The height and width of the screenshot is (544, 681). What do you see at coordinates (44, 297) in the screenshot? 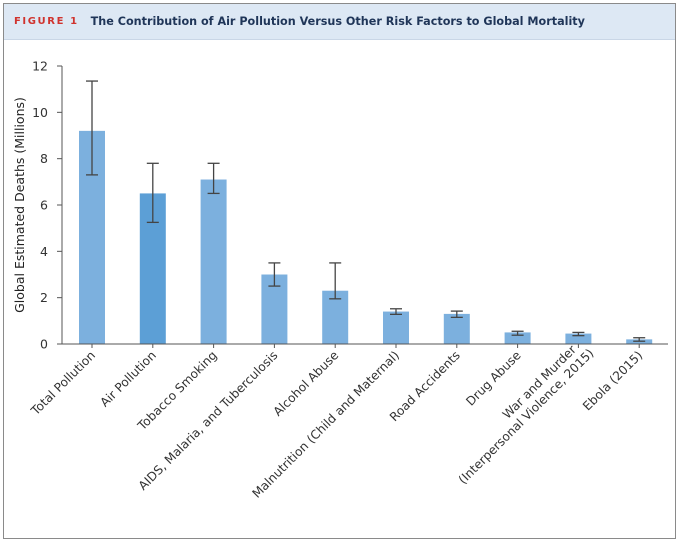
I see `y-tick-label: 2` at bounding box center [44, 297].